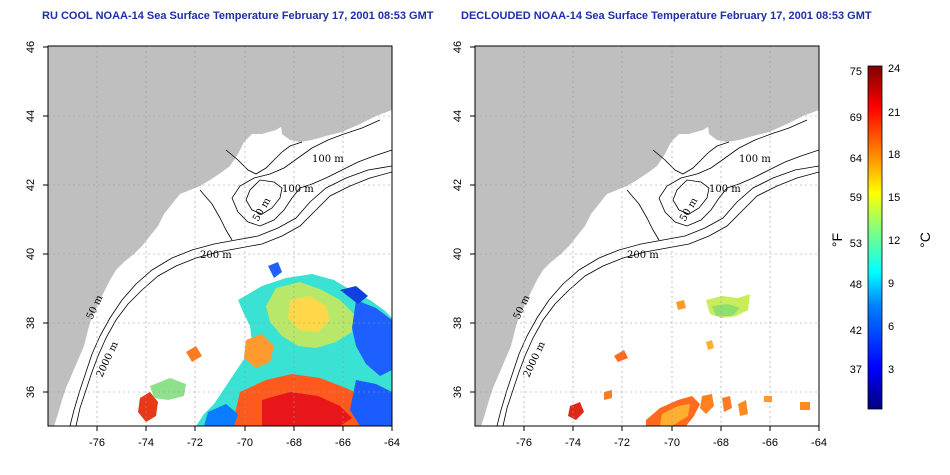  What do you see at coordinates (856, 221) in the screenshot?
I see `fahrenheit-ticks: 75 69 64 59 53 48 42 37` at bounding box center [856, 221].